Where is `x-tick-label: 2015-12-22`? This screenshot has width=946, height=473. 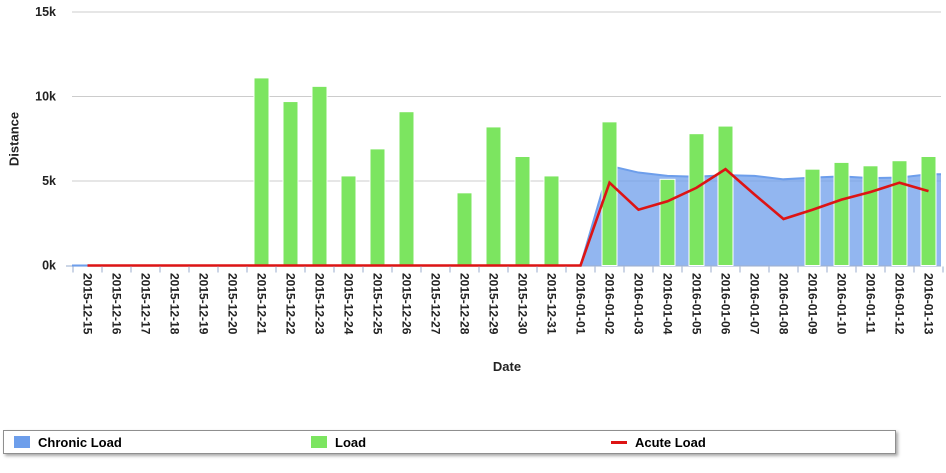
x-tick-label: 2015-12-22 is located at coordinates (291, 304).